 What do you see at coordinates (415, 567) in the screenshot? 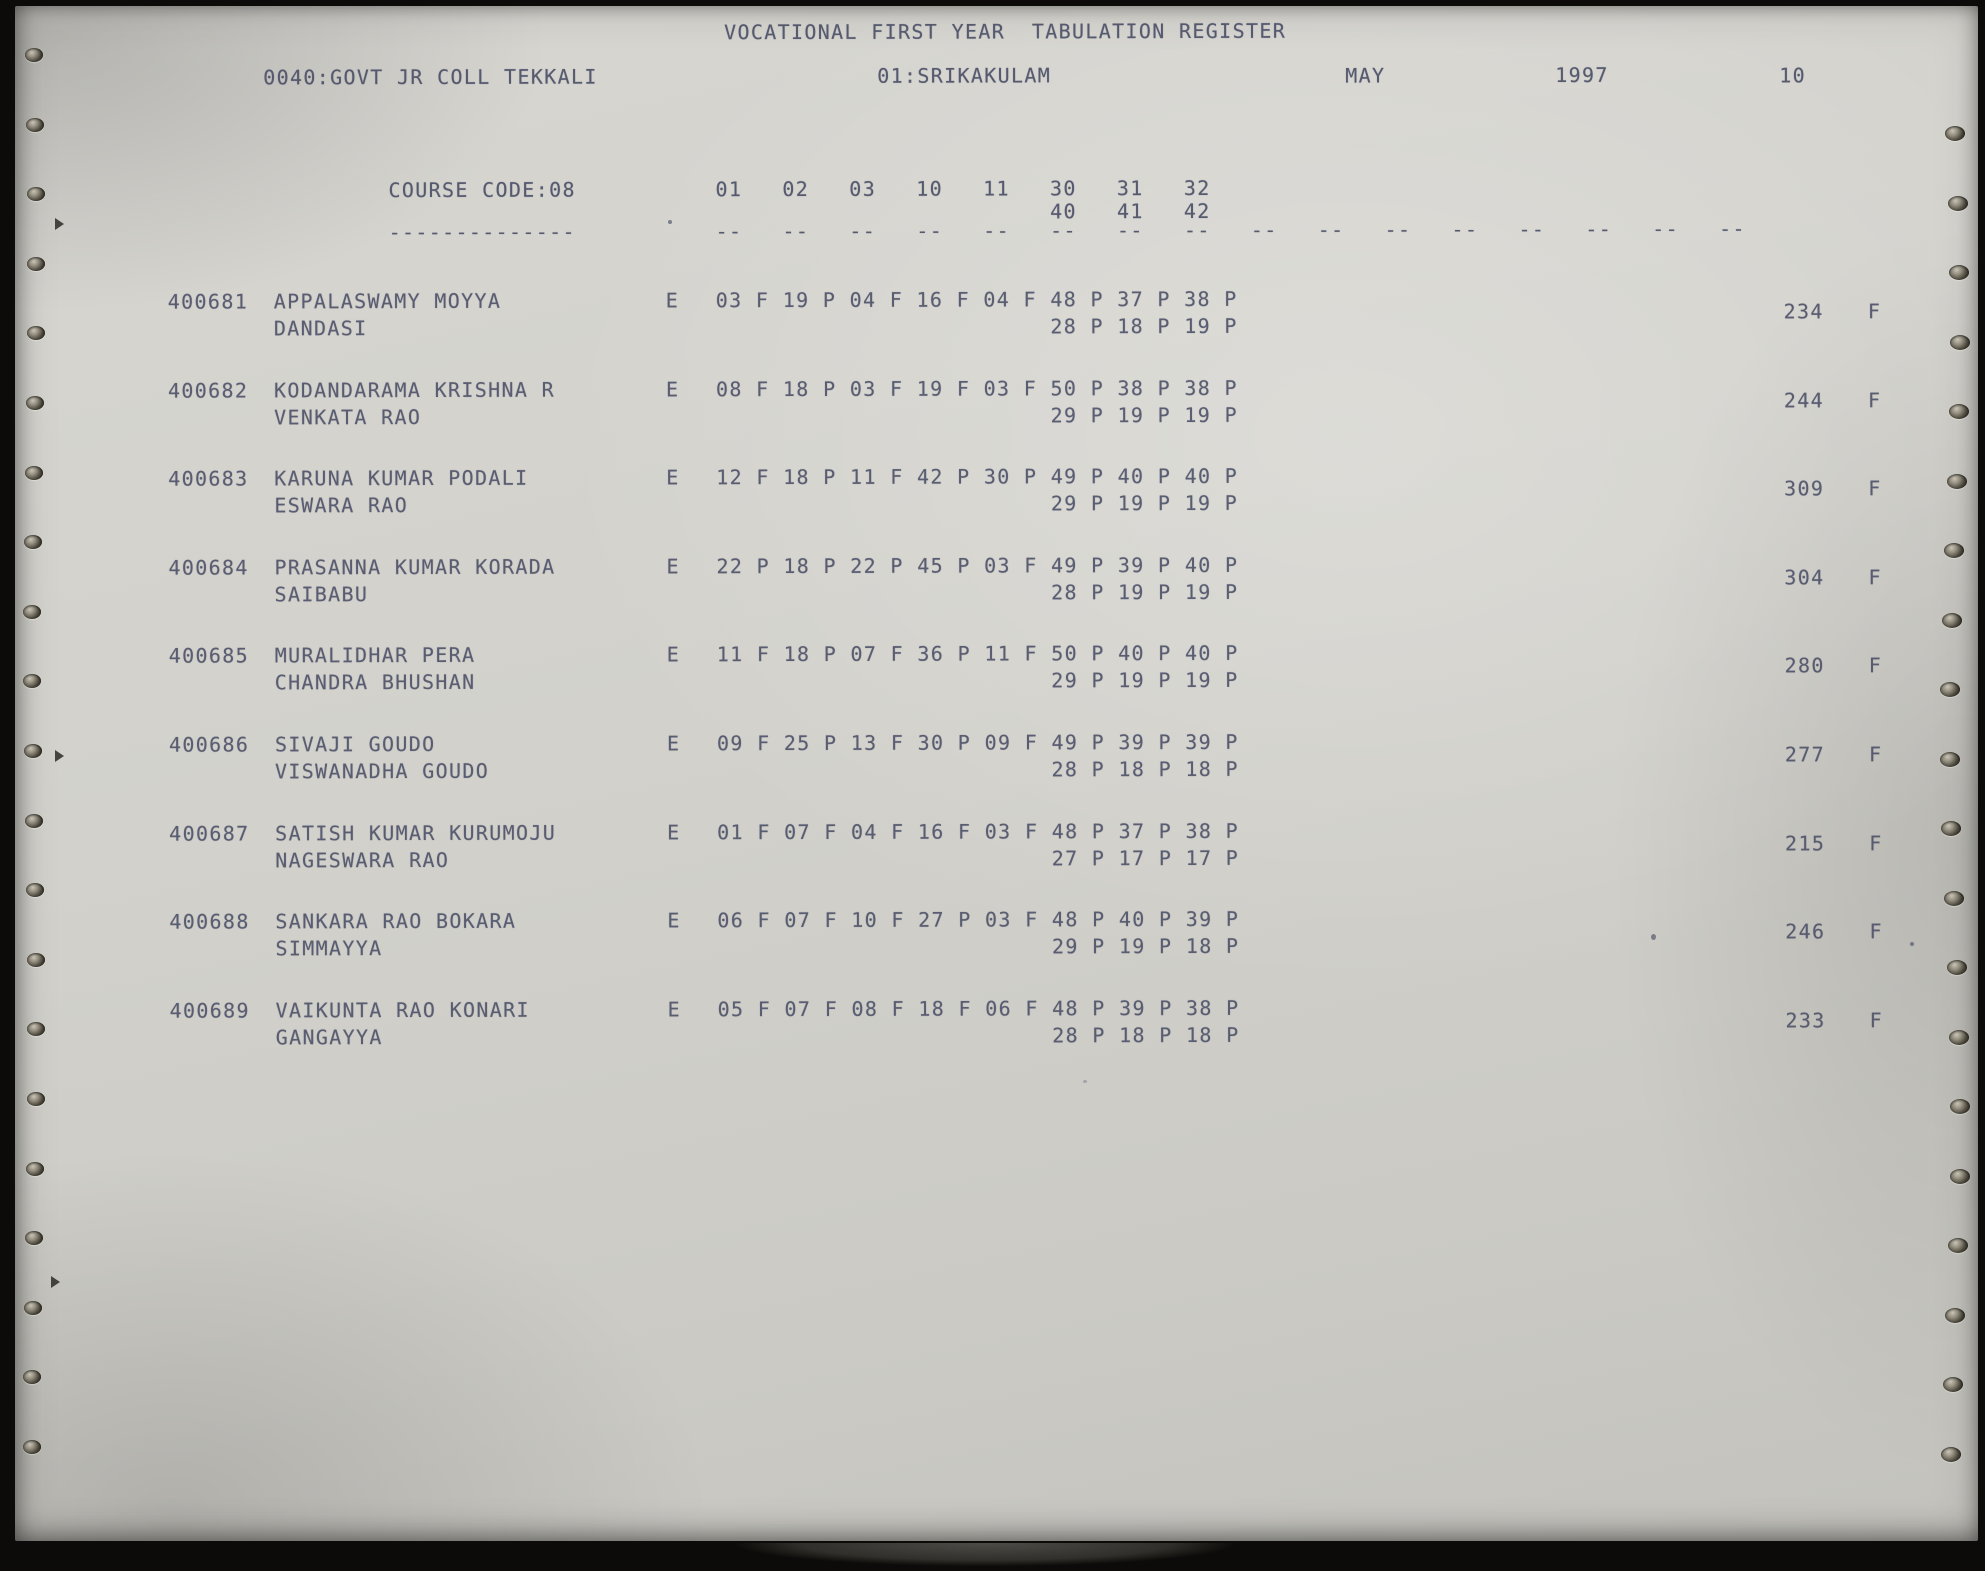
I see `student-name: PRASANNA KUMAR KORADA` at bounding box center [415, 567].